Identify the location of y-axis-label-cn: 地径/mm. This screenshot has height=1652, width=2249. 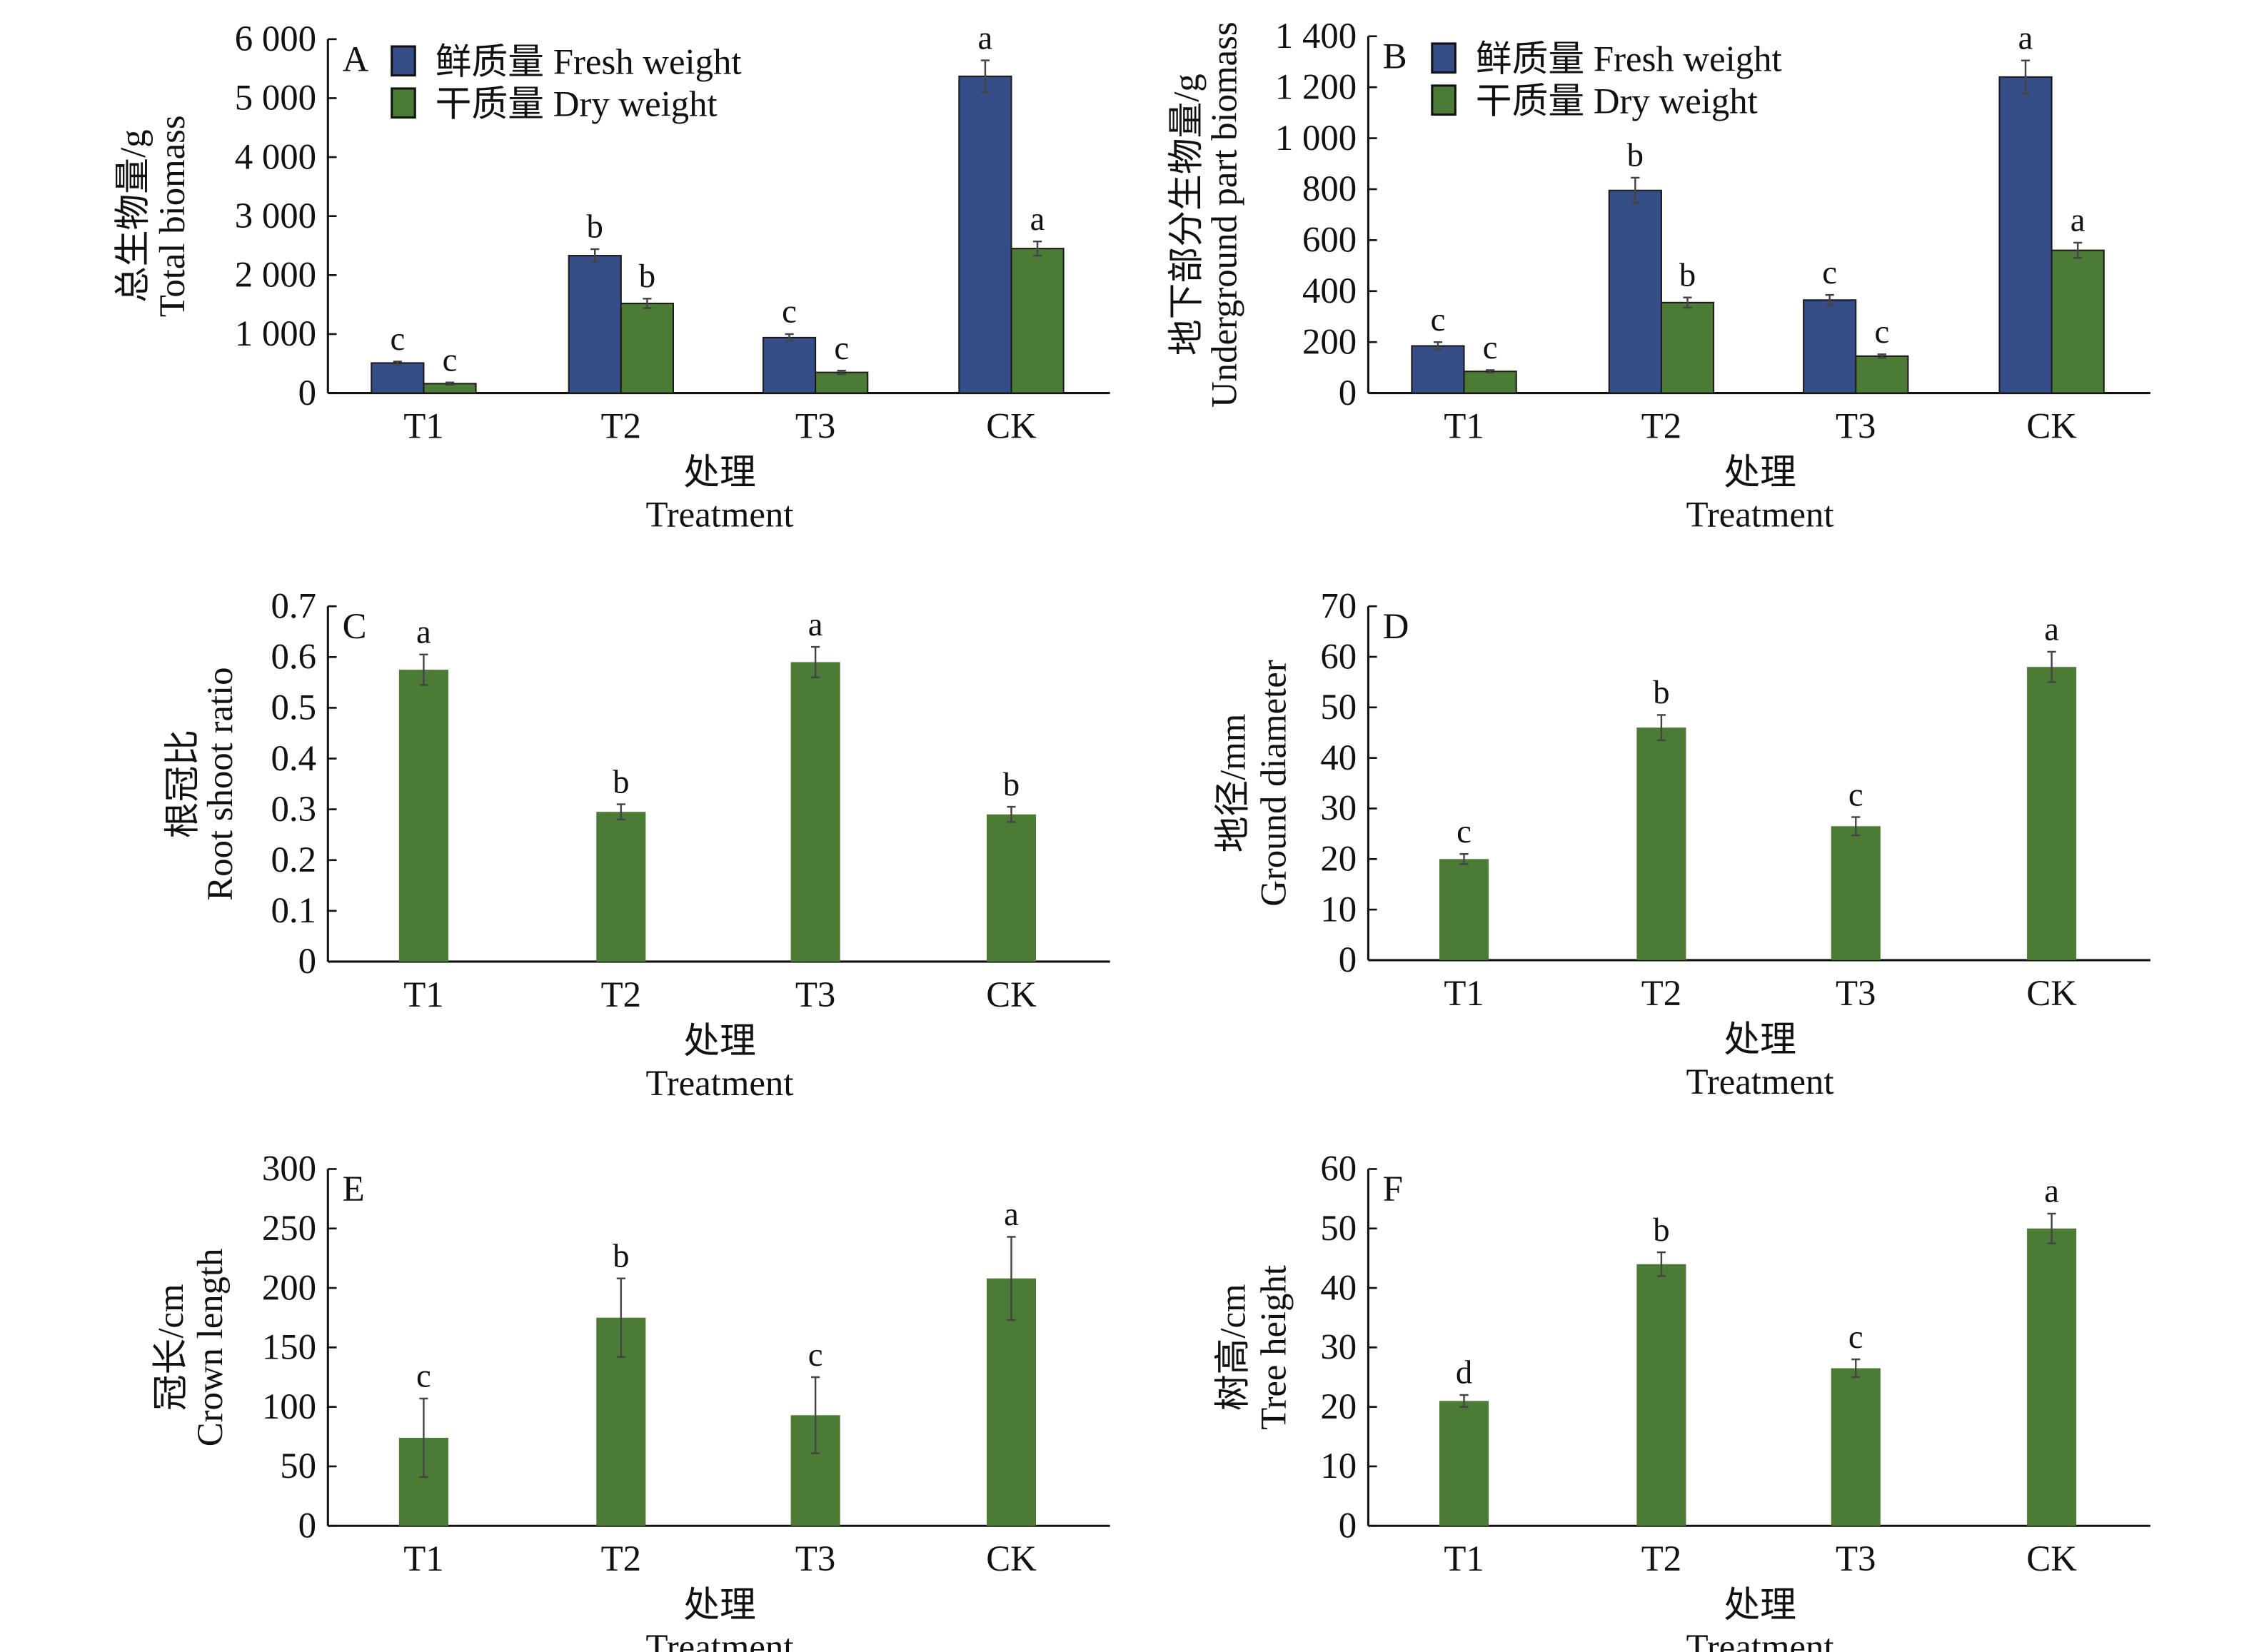
(1233, 784).